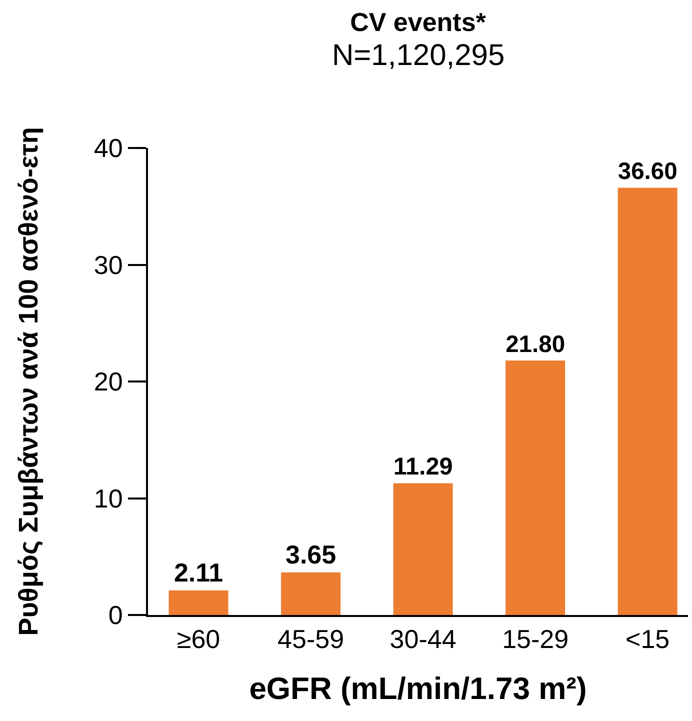 This screenshot has width=692, height=721. What do you see at coordinates (108, 148) in the screenshot?
I see `y-tick-label: 40` at bounding box center [108, 148].